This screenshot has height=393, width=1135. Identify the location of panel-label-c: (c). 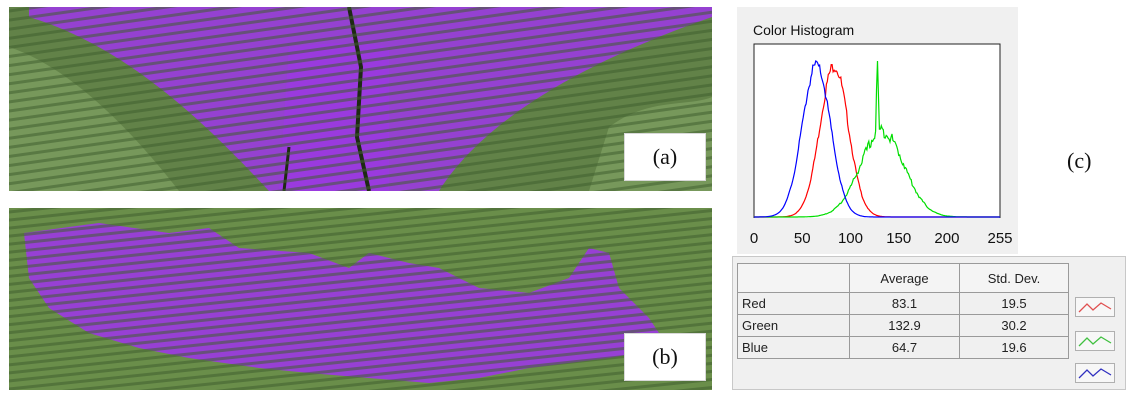
(1079, 160).